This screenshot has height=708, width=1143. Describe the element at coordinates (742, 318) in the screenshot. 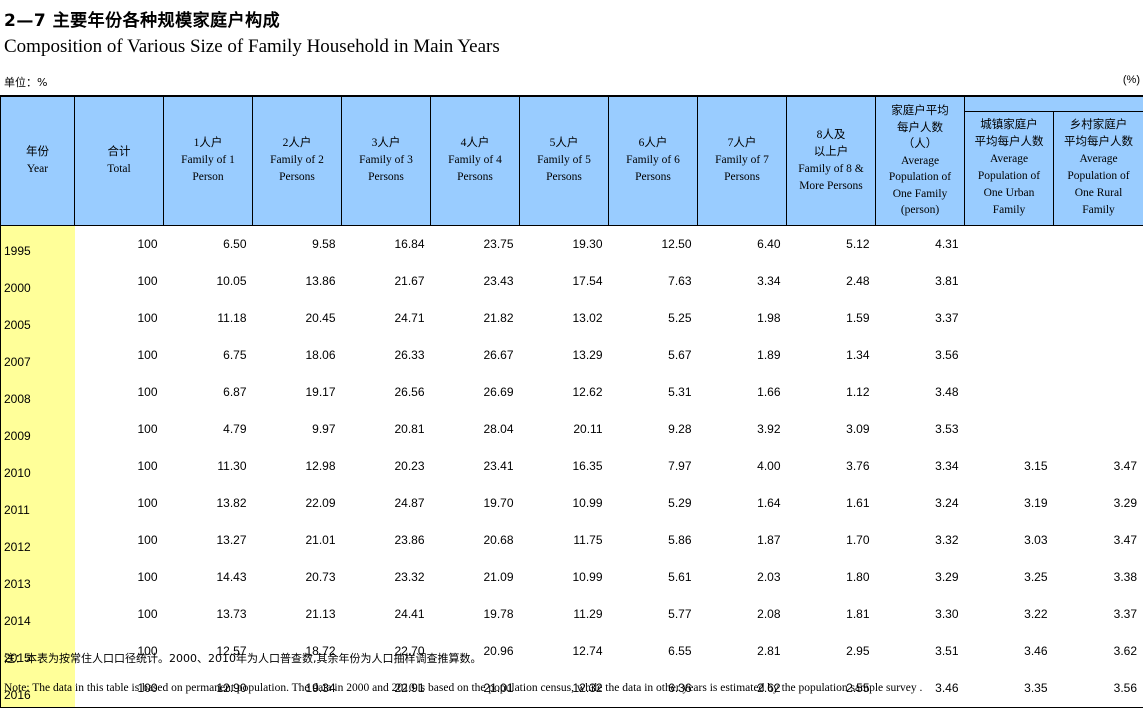

I see `value-cell: 1.98` at that location.